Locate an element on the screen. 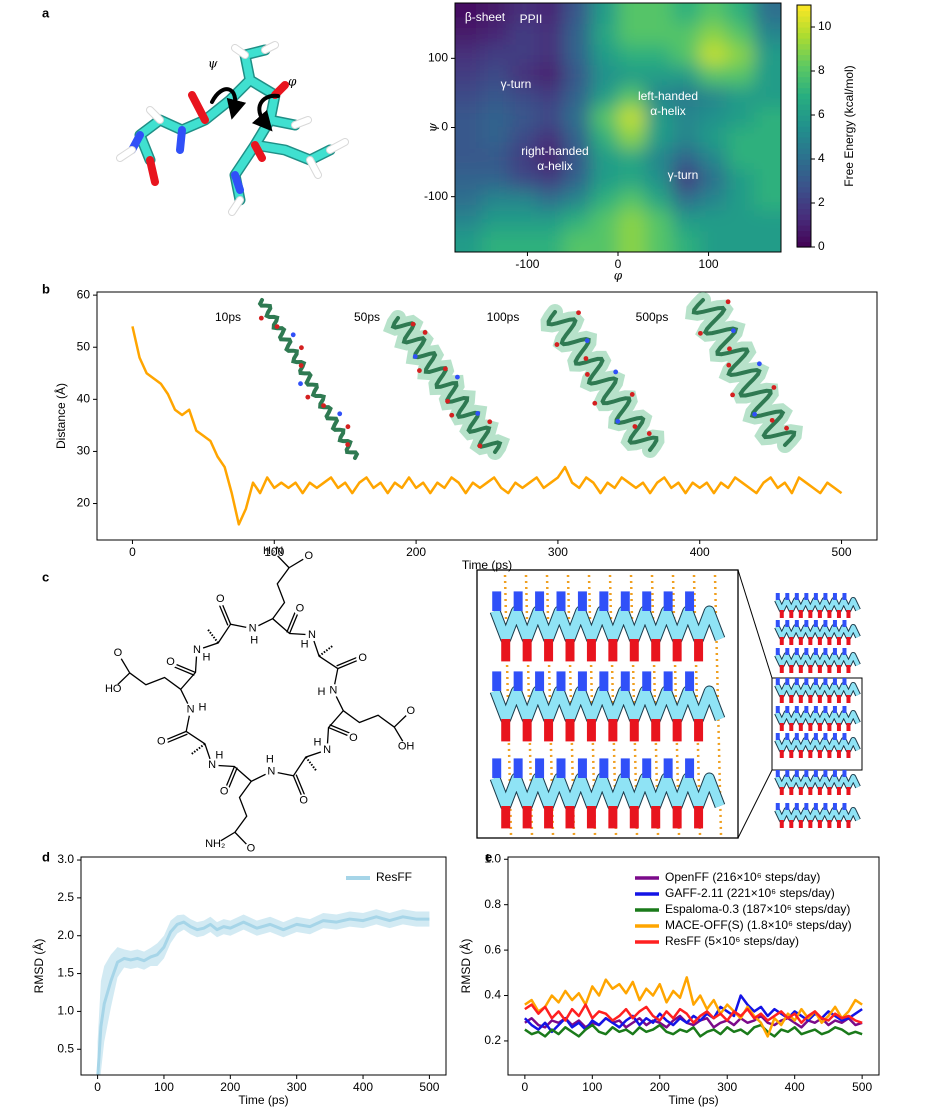  legend-label: ResFF (5×10⁶ steps/day) is located at coordinates (732, 941).